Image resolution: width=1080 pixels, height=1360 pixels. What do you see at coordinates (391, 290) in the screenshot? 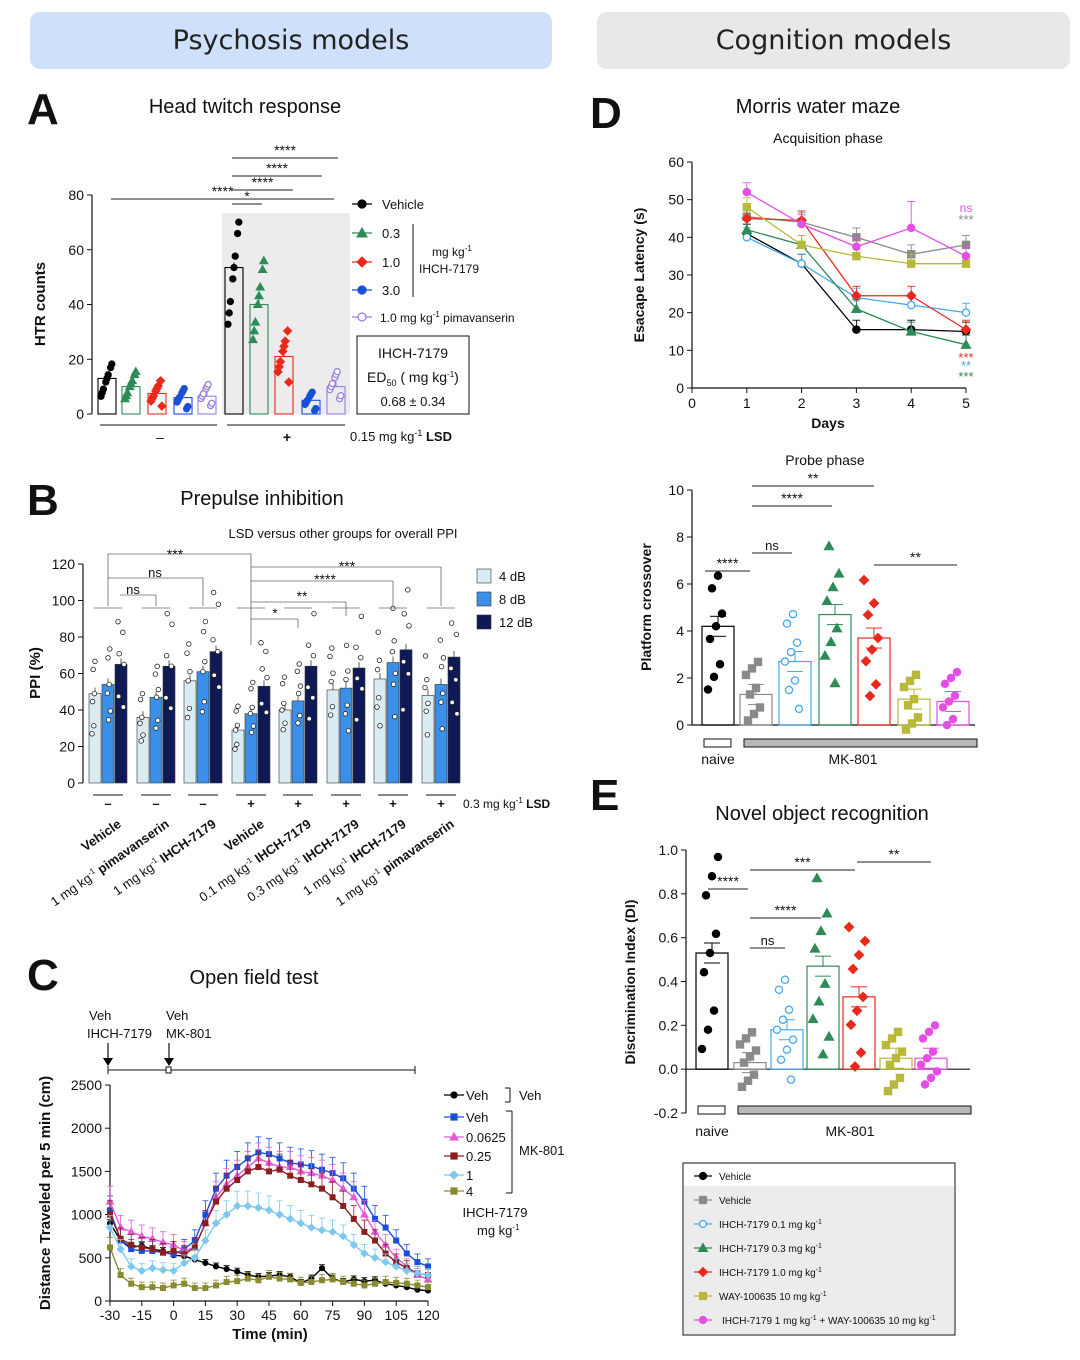
I see `legend-label: 3.0` at bounding box center [391, 290].